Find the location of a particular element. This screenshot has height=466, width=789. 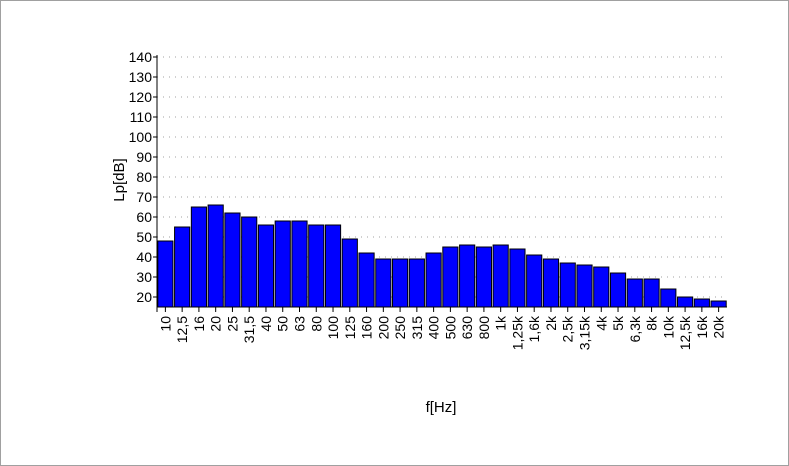

x-tick-label: 16k is located at coordinates (702, 327).